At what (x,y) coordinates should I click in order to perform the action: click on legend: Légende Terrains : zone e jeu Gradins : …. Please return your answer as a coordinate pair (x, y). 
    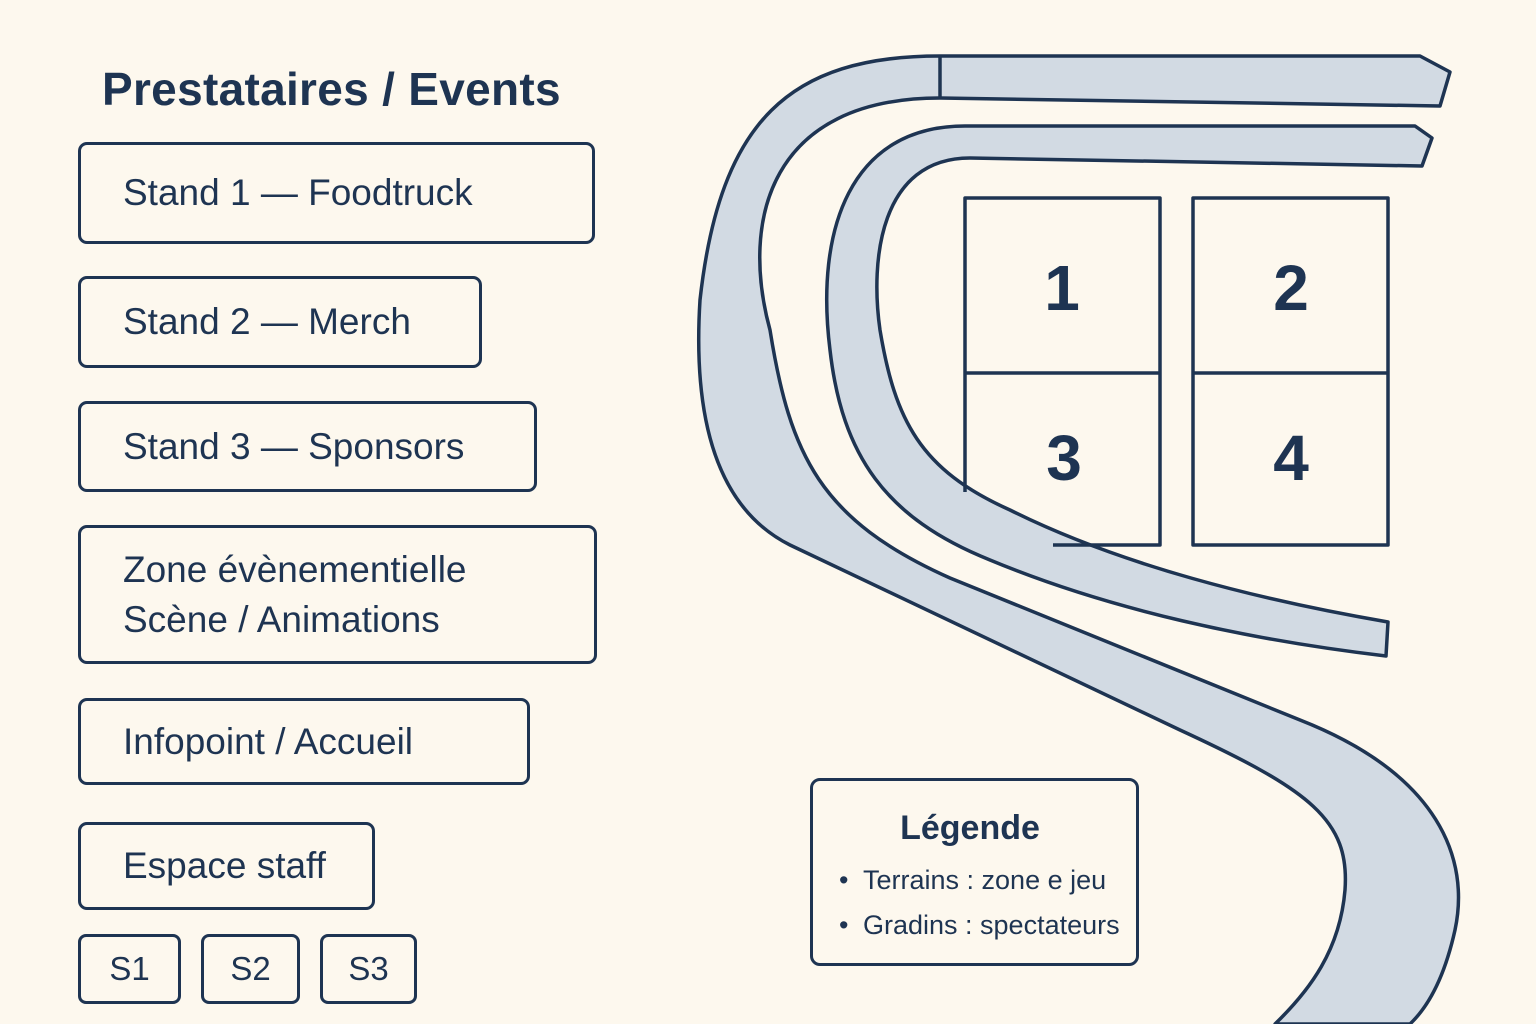
    Looking at the image, I should click on (974, 872).